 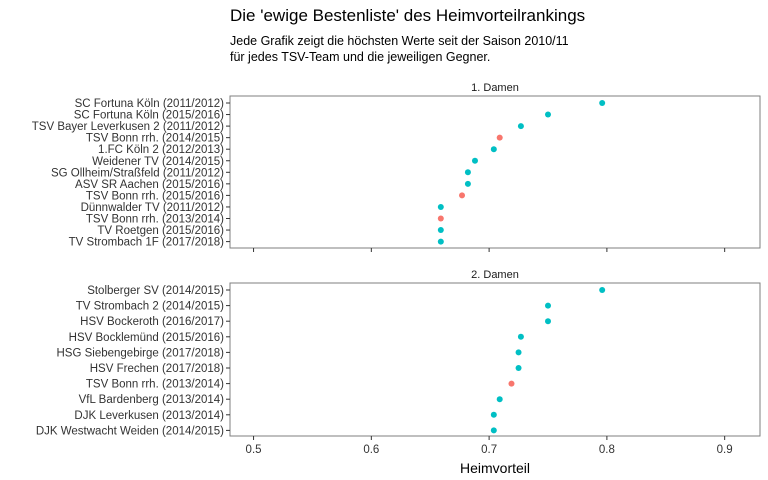 I want to click on panel-1-ytick-label: SC Fortuna Köln (2015/2016), so click(x=149, y=116).